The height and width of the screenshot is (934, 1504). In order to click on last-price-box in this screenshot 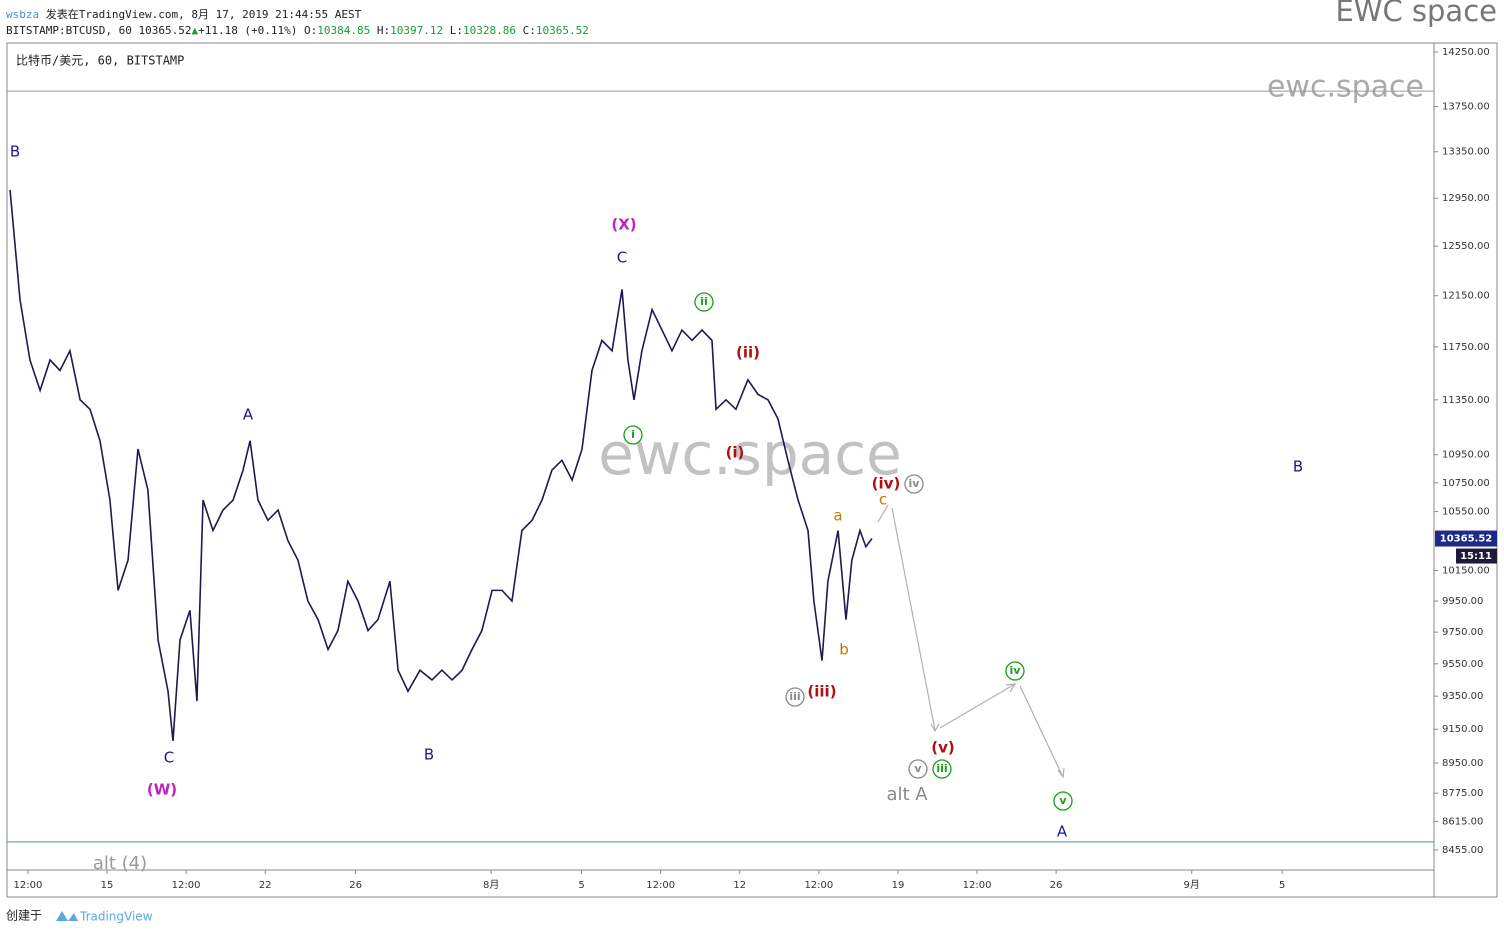, I will do `click(1466, 538)`.